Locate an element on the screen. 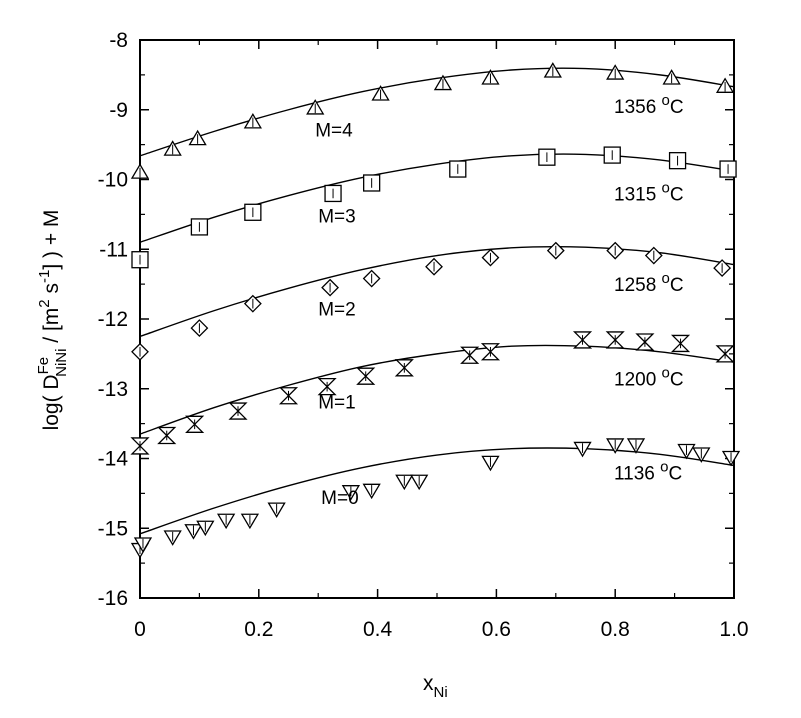 The height and width of the screenshot is (718, 801). x-tick-label: 0.4 is located at coordinates (378, 629).